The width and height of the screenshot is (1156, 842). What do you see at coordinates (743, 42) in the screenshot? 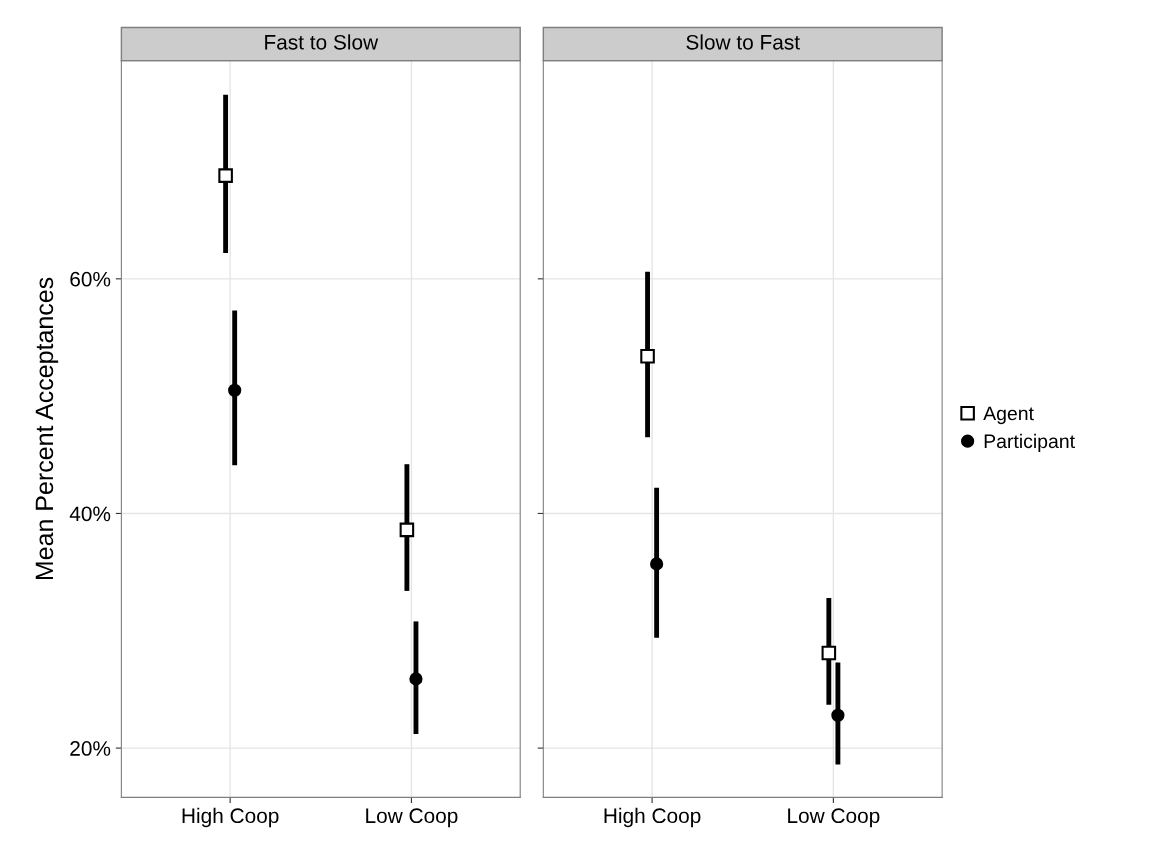
I see `chart-title: Slow to Fast` at bounding box center [743, 42].